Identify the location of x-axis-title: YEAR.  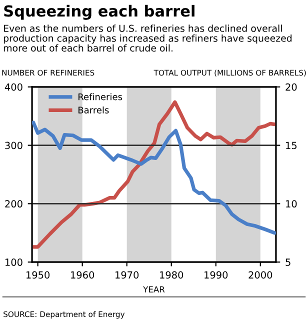
(154, 289).